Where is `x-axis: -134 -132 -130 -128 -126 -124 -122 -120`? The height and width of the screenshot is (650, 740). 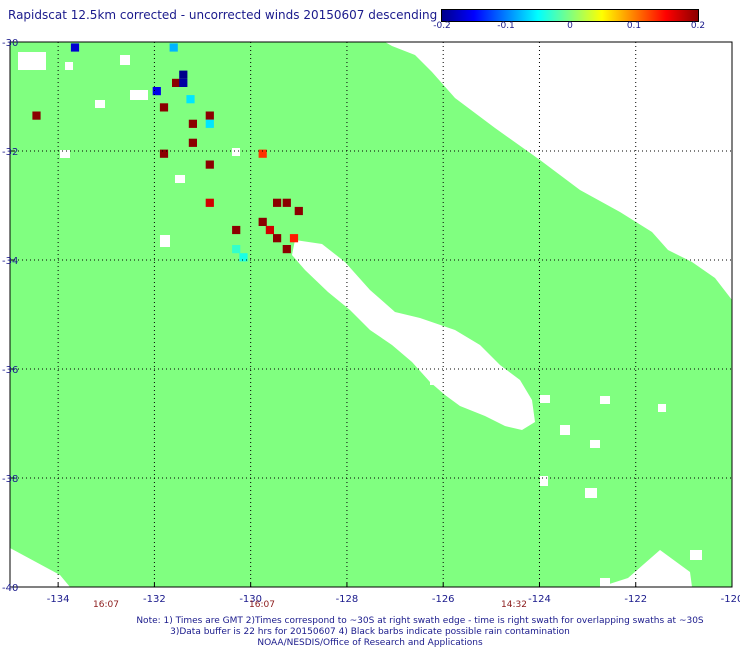
x-axis: -134 -132 -130 -128 -126 -124 -122 -120 is located at coordinates (393, 594).